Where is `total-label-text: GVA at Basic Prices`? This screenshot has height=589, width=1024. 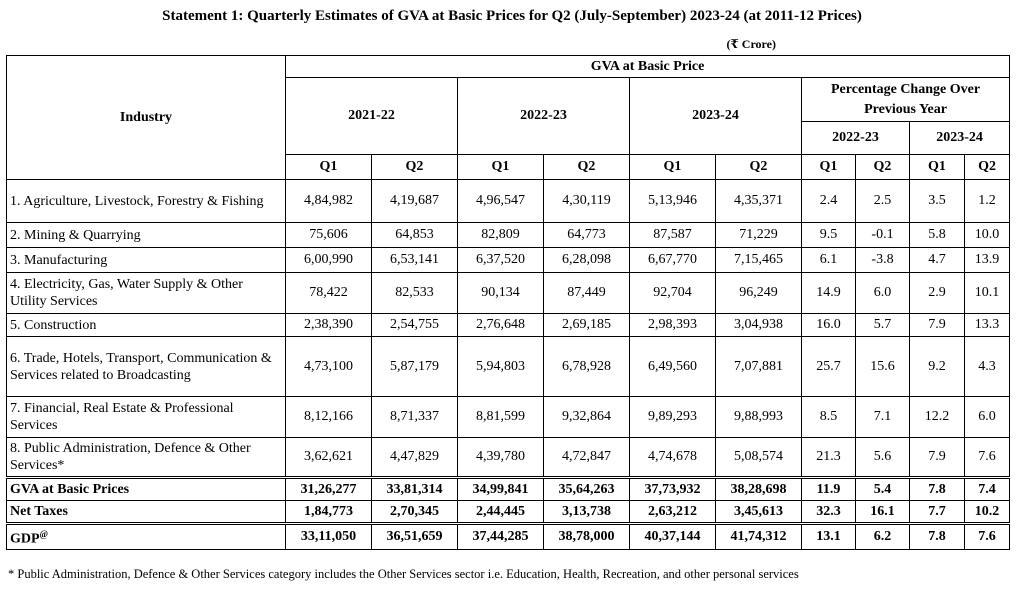 total-label-text: GVA at Basic Prices is located at coordinates (70, 489).